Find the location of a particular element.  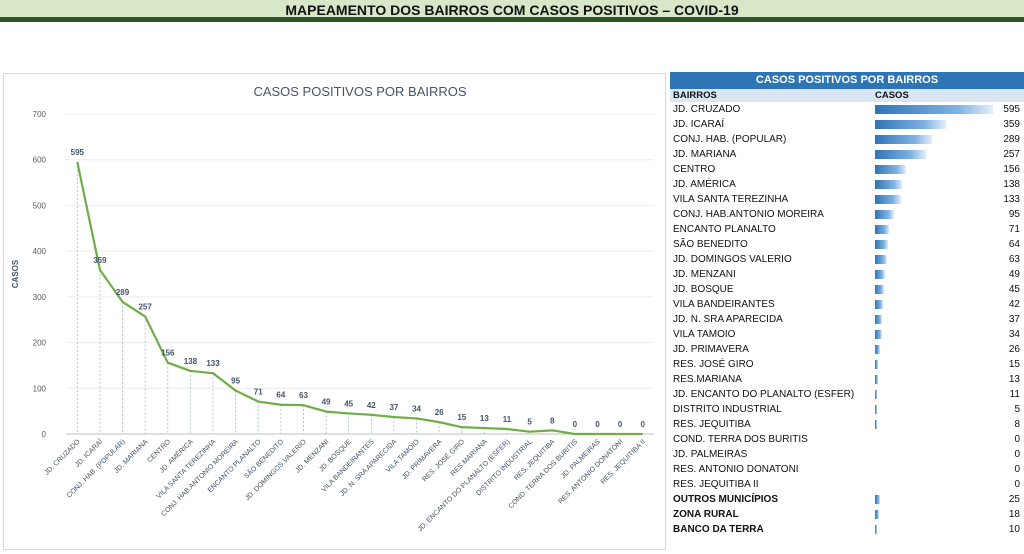

data-label: 34 is located at coordinates (416, 408).